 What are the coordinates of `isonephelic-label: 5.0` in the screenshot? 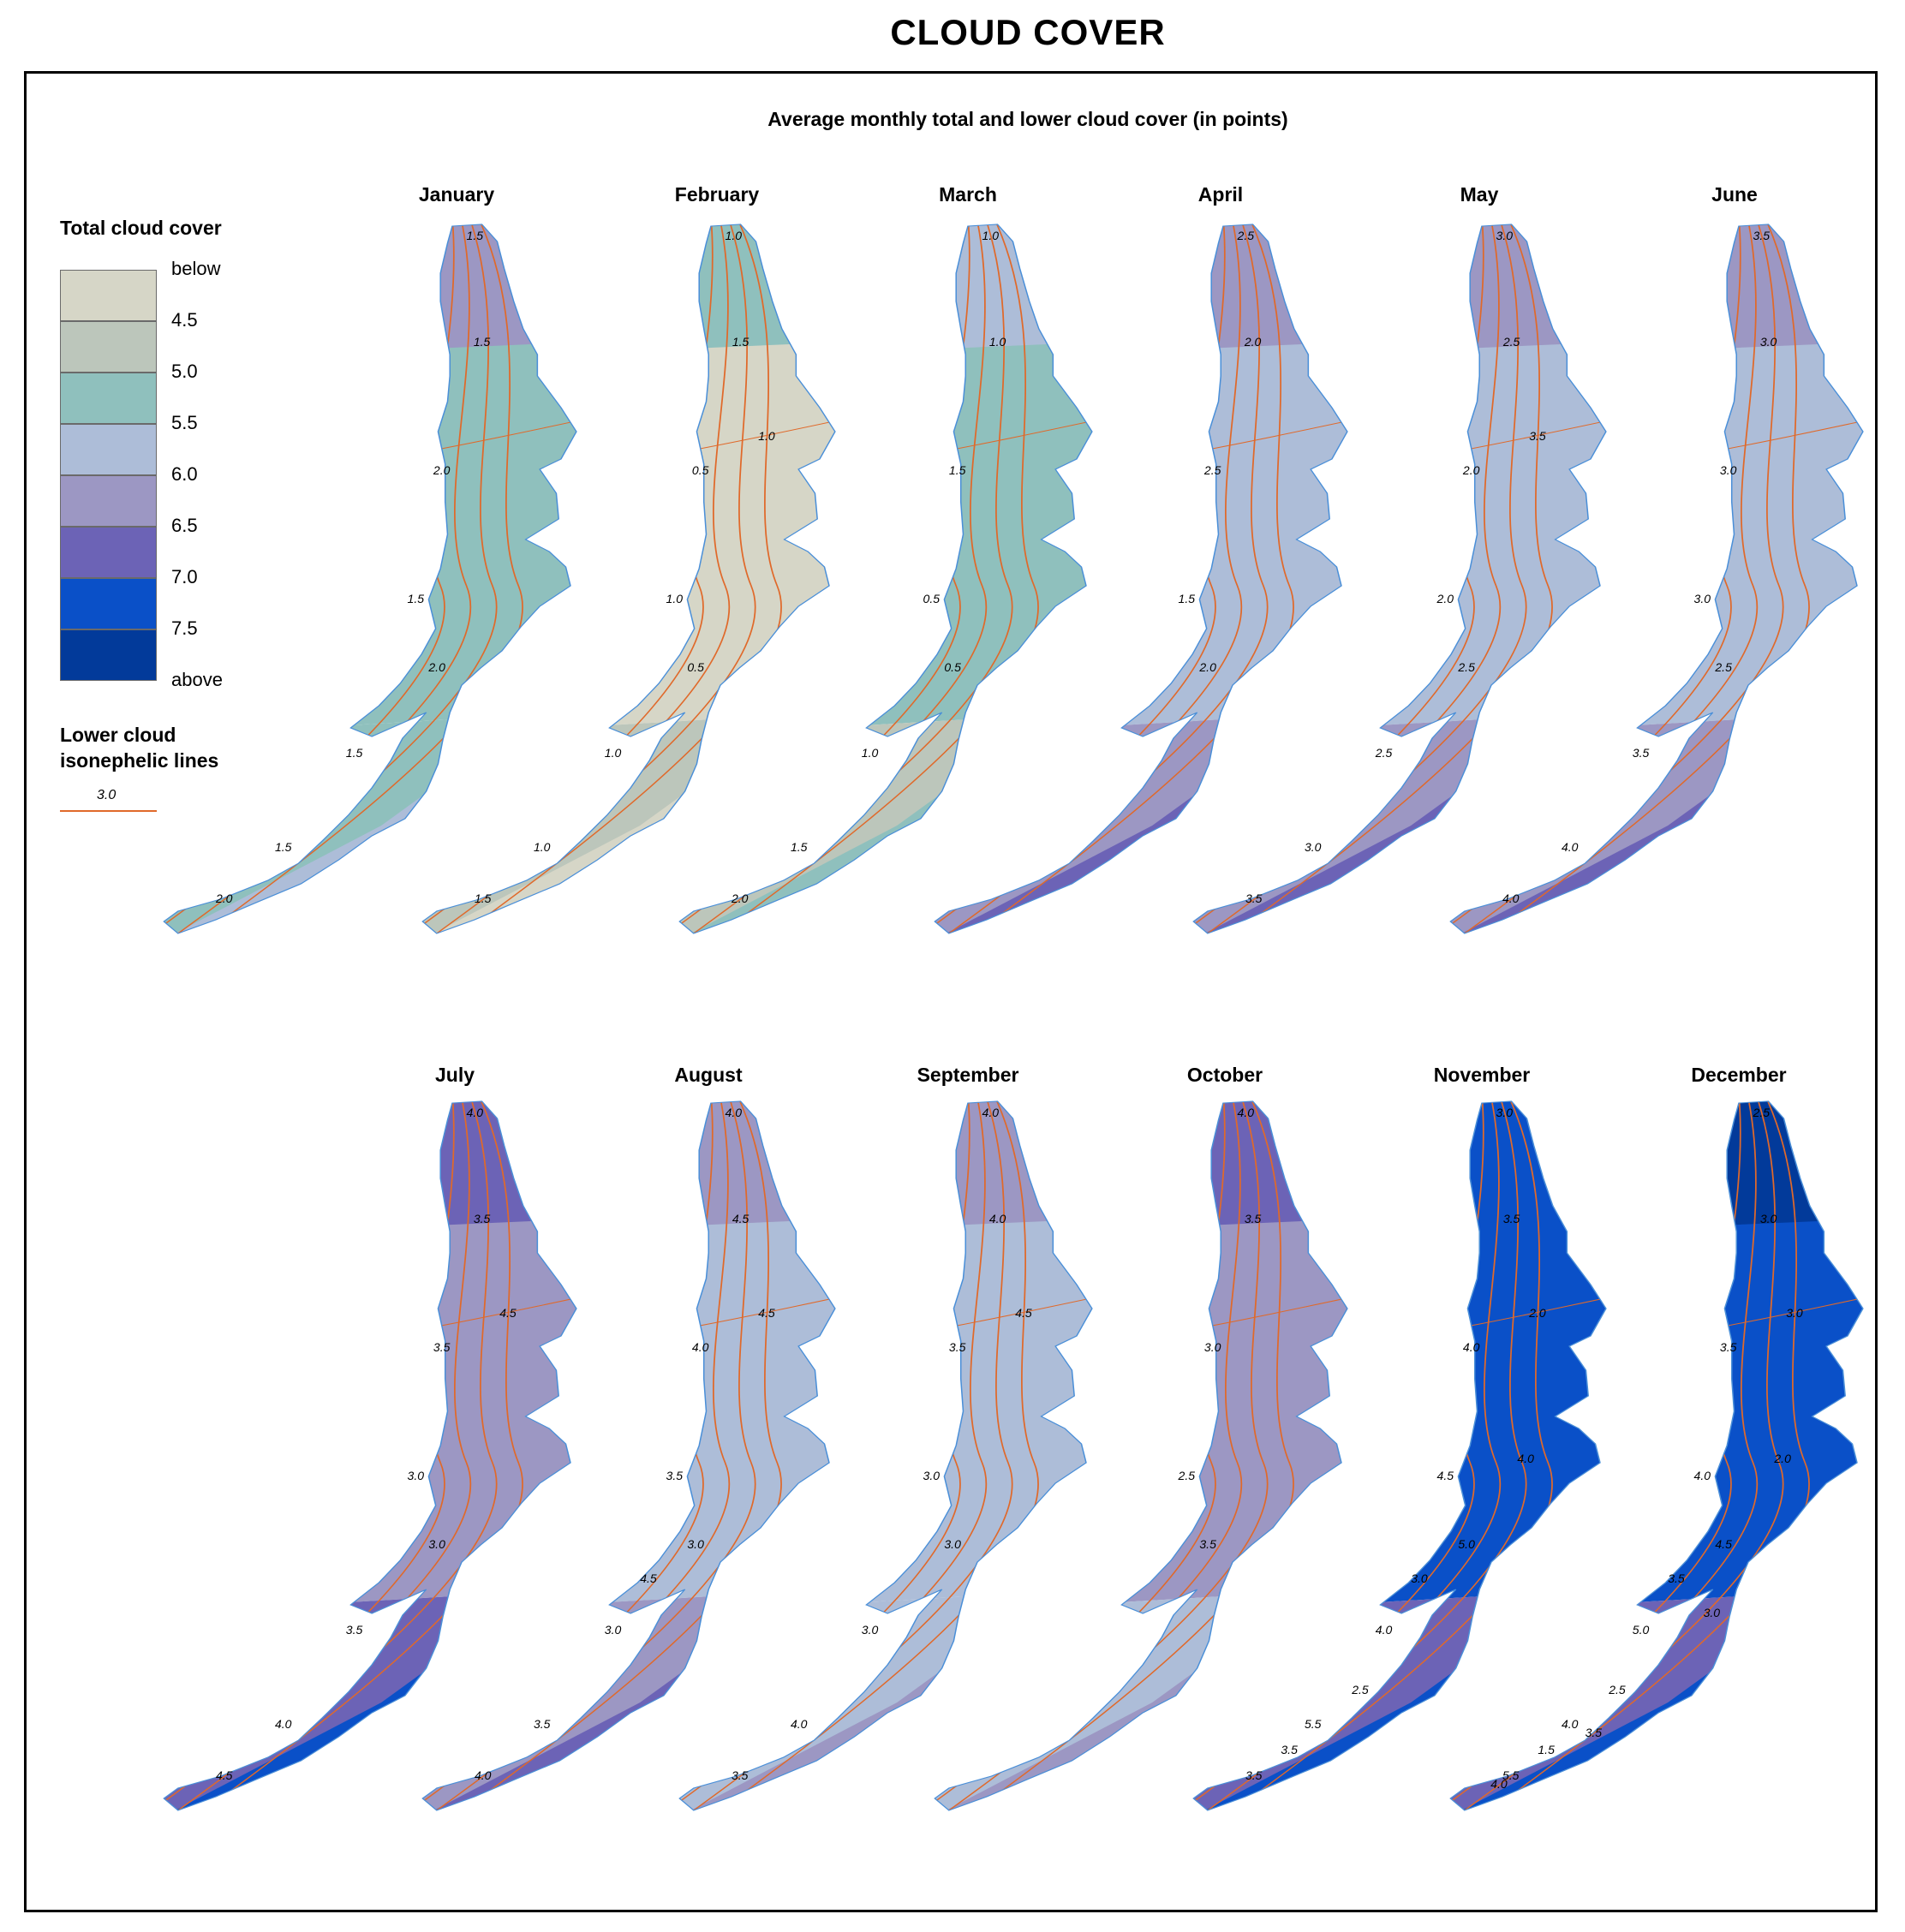 It's located at (1466, 1544).